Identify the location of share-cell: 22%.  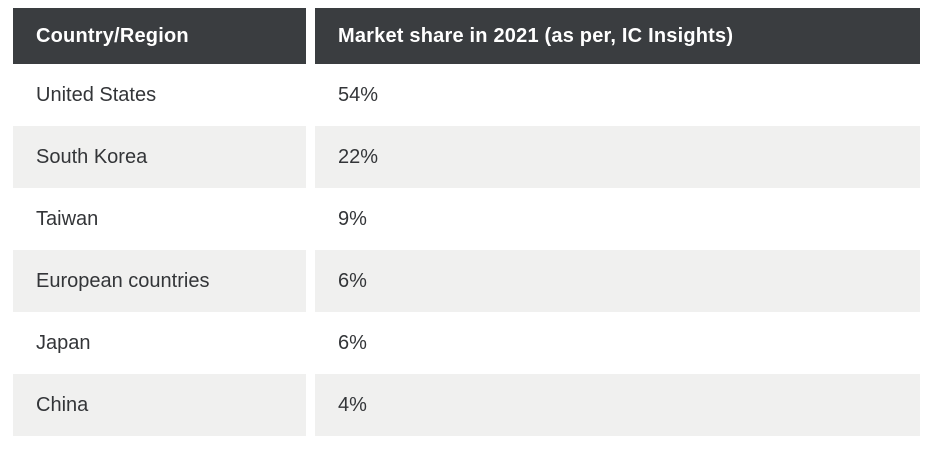
(617, 157).